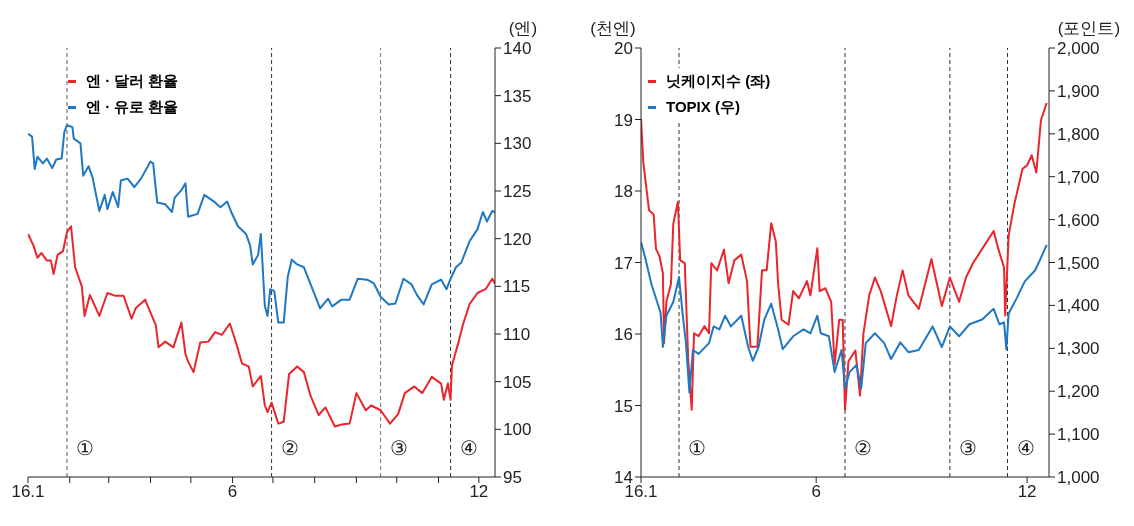 Image resolution: width=1134 pixels, height=526 pixels. Describe the element at coordinates (1078, 177) in the screenshot. I see `y2-tick-label: 1,700` at that location.